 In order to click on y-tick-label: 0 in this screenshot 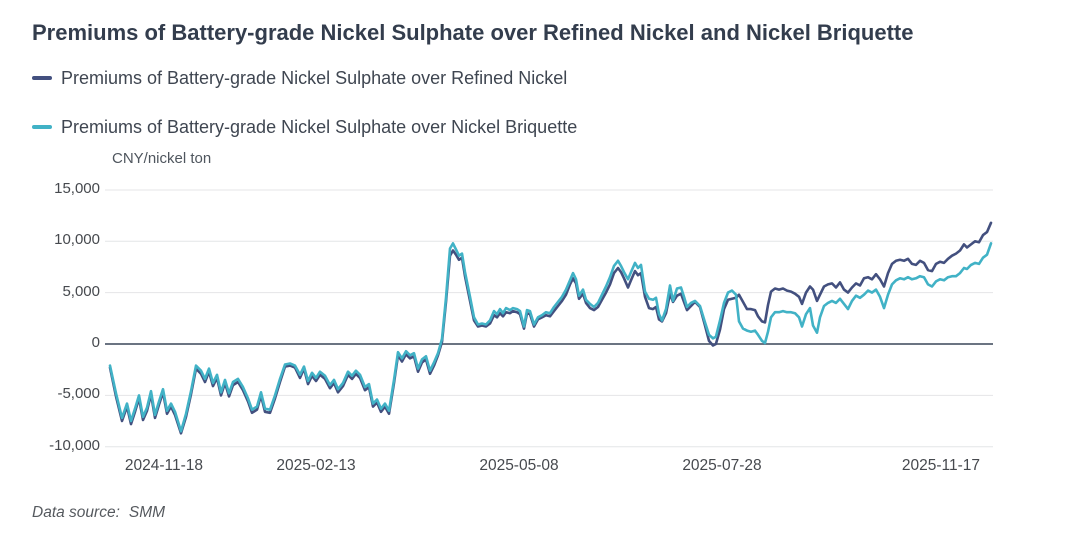, I will do `click(95, 342)`.